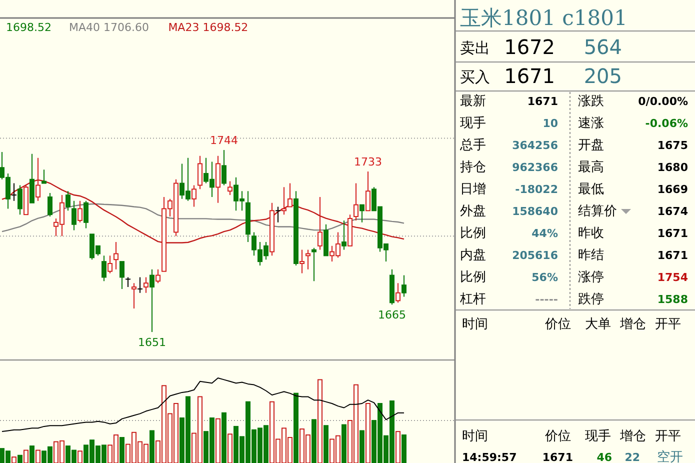 This screenshot has height=463, width=695. What do you see at coordinates (672, 277) in the screenshot?
I see `text: 1754` at bounding box center [672, 277].